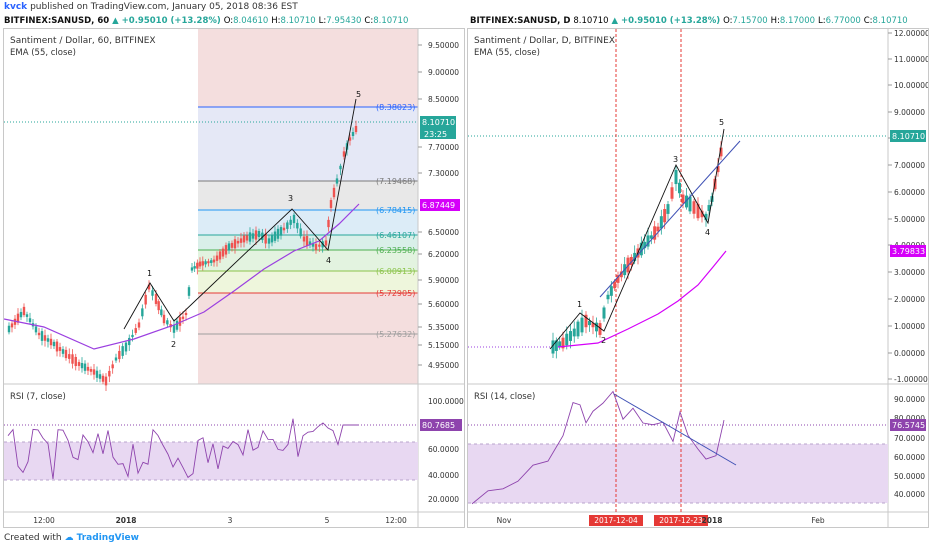  Describe the element at coordinates (908, 425) in the screenshot. I see `right-rsi-tag: 76.5745` at that location.